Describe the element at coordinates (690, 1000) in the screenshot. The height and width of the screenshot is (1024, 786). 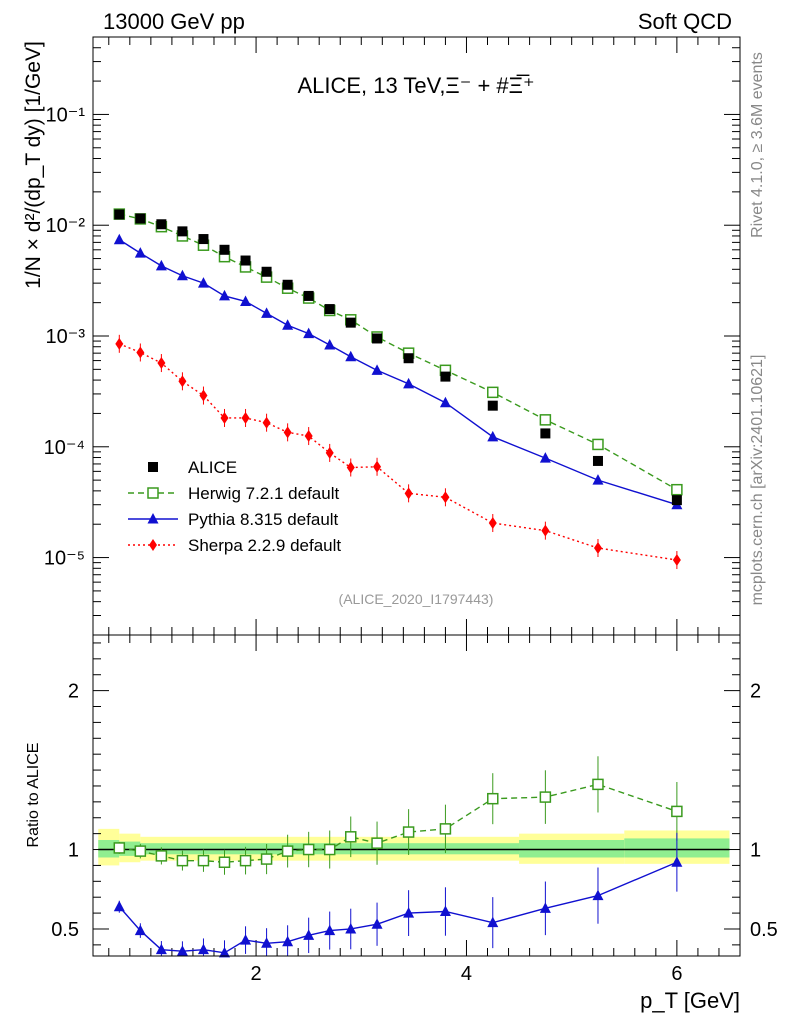
I see `x-axis-label: p_T [GeV]` at that location.